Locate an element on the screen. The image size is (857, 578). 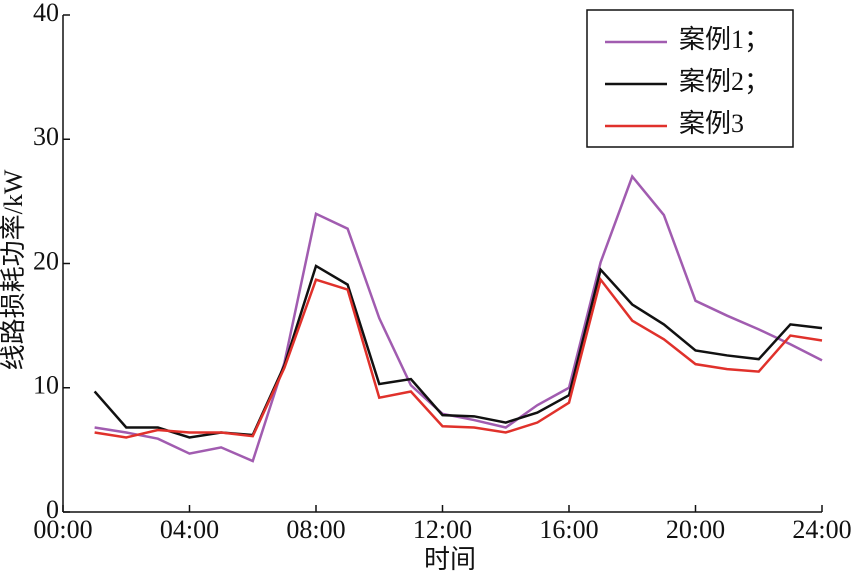
x-tick-label: 04:00 is located at coordinates (189, 529).